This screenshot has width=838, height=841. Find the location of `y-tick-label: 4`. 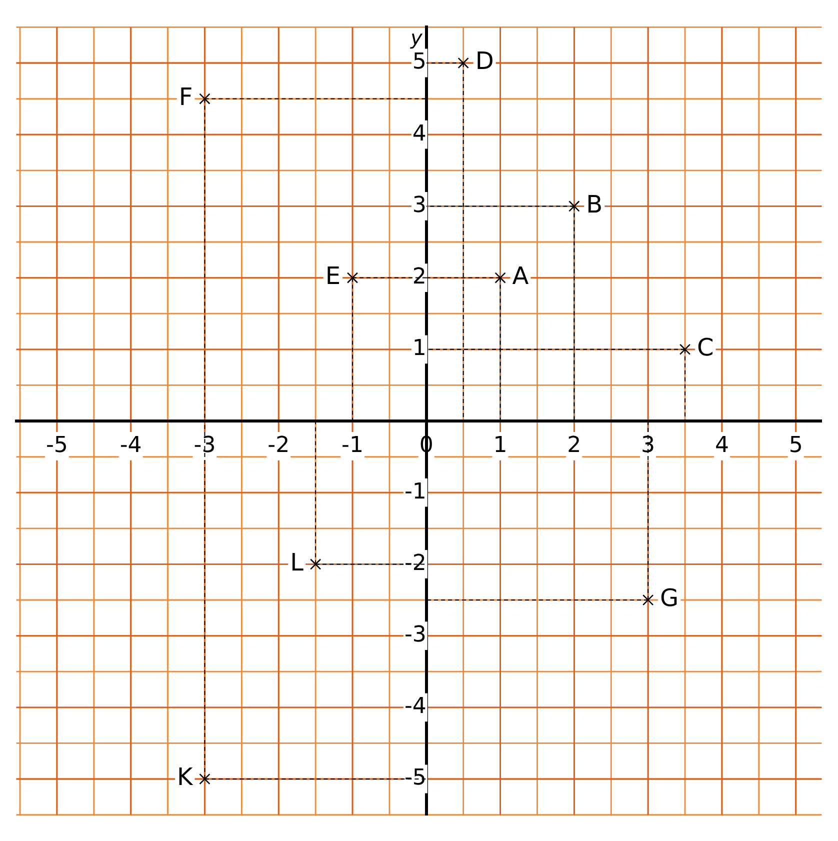

y-tick-label: 4 is located at coordinates (419, 133).